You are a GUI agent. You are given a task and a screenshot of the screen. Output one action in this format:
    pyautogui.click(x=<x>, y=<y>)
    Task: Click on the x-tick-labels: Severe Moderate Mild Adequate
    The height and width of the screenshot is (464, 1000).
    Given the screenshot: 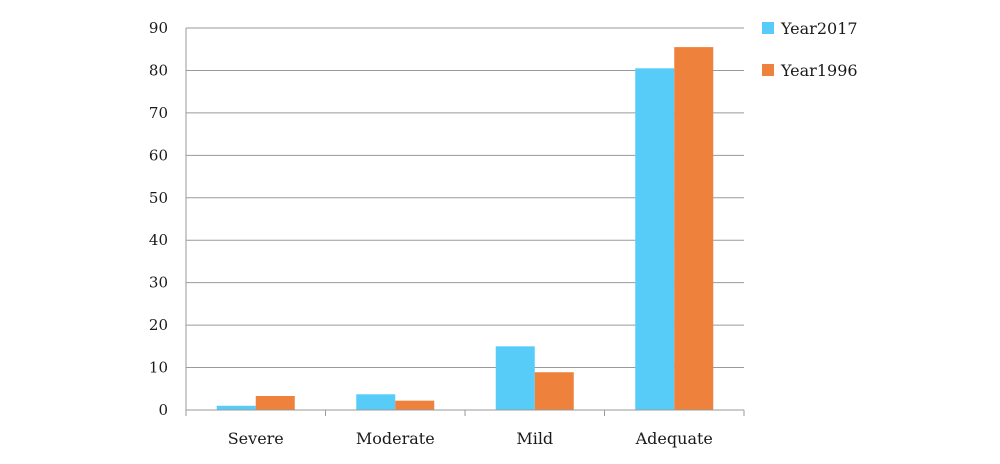 What is the action you would take?
    pyautogui.click(x=470, y=438)
    